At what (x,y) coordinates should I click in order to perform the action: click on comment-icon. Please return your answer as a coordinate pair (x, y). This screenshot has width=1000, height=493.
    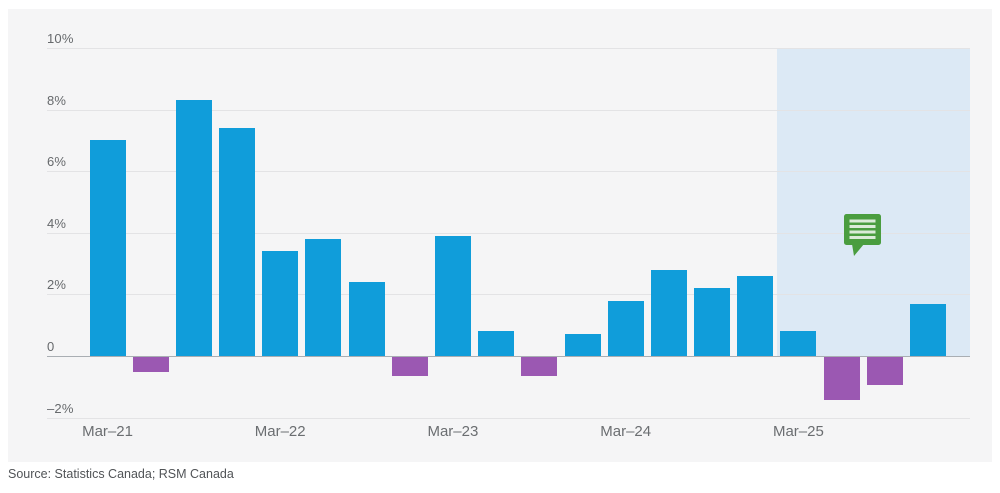
    Looking at the image, I should click on (864, 238).